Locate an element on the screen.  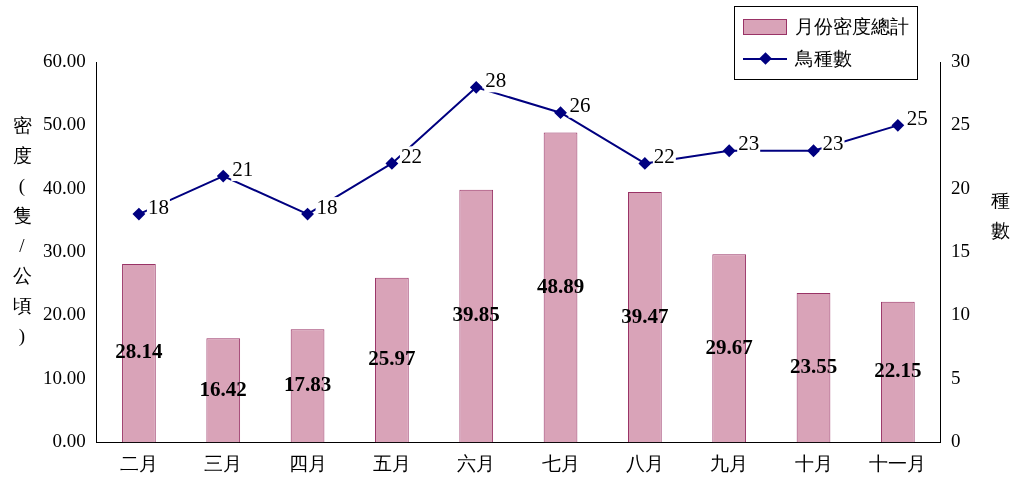
data-label: 23.55 is located at coordinates (813, 366).